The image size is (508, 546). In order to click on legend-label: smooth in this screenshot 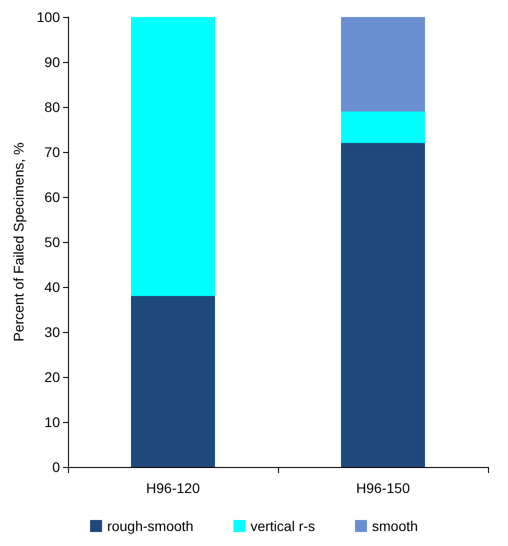, I will do `click(395, 526)`.